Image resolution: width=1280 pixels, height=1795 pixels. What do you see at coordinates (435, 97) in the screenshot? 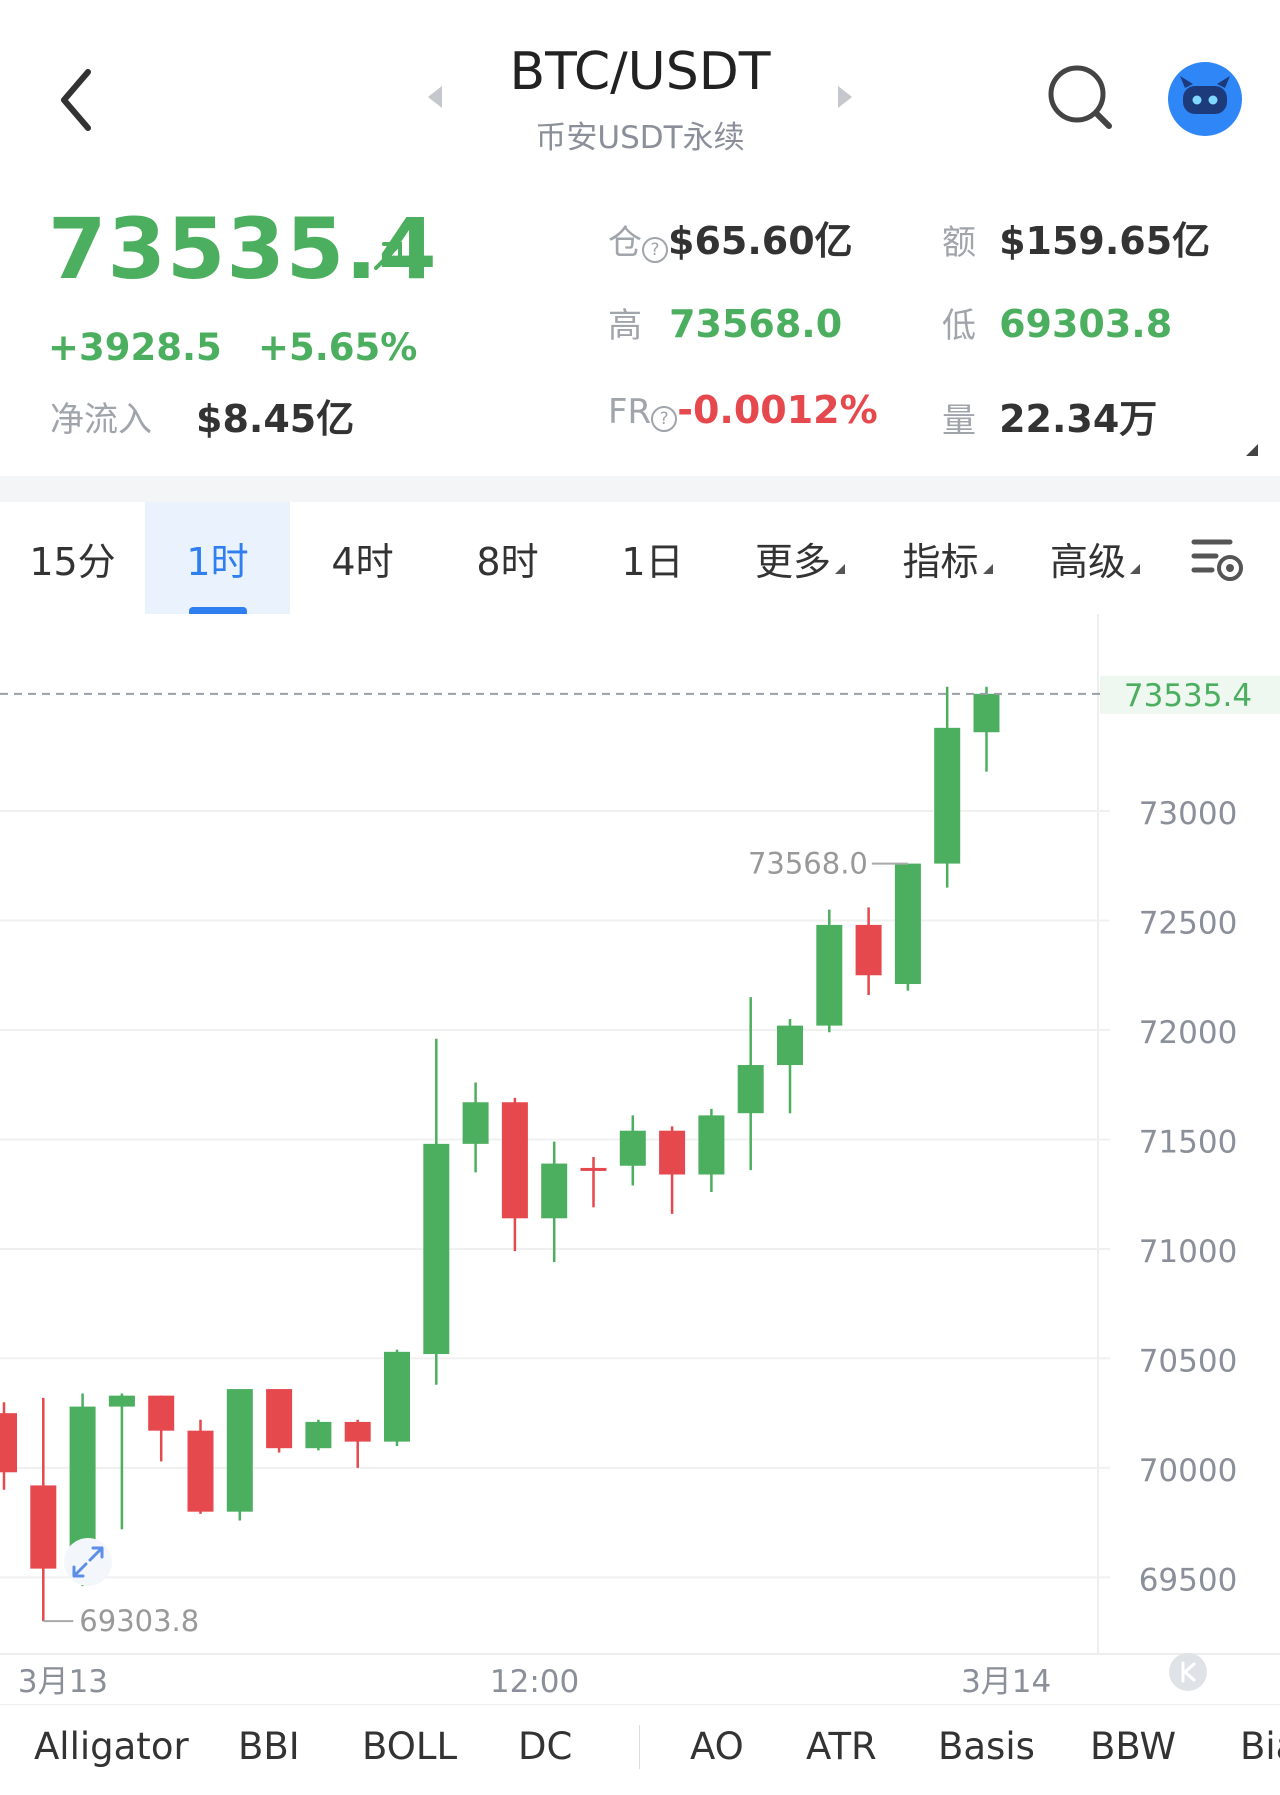
I see `prev-pair-icon` at bounding box center [435, 97].